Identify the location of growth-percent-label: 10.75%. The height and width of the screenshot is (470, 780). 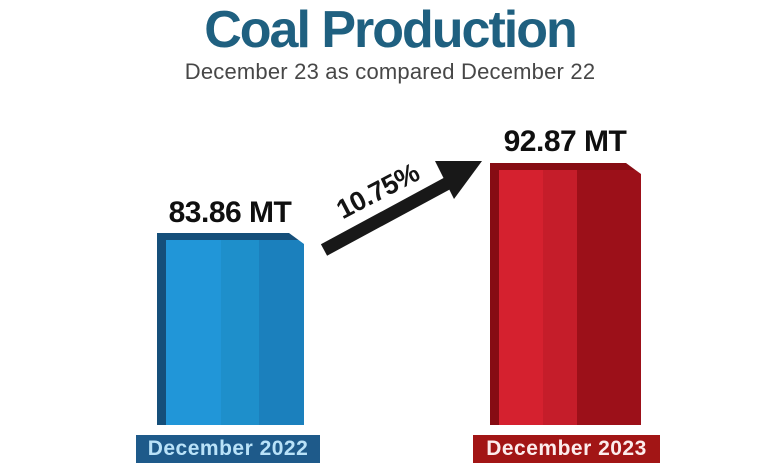
(377, 191).